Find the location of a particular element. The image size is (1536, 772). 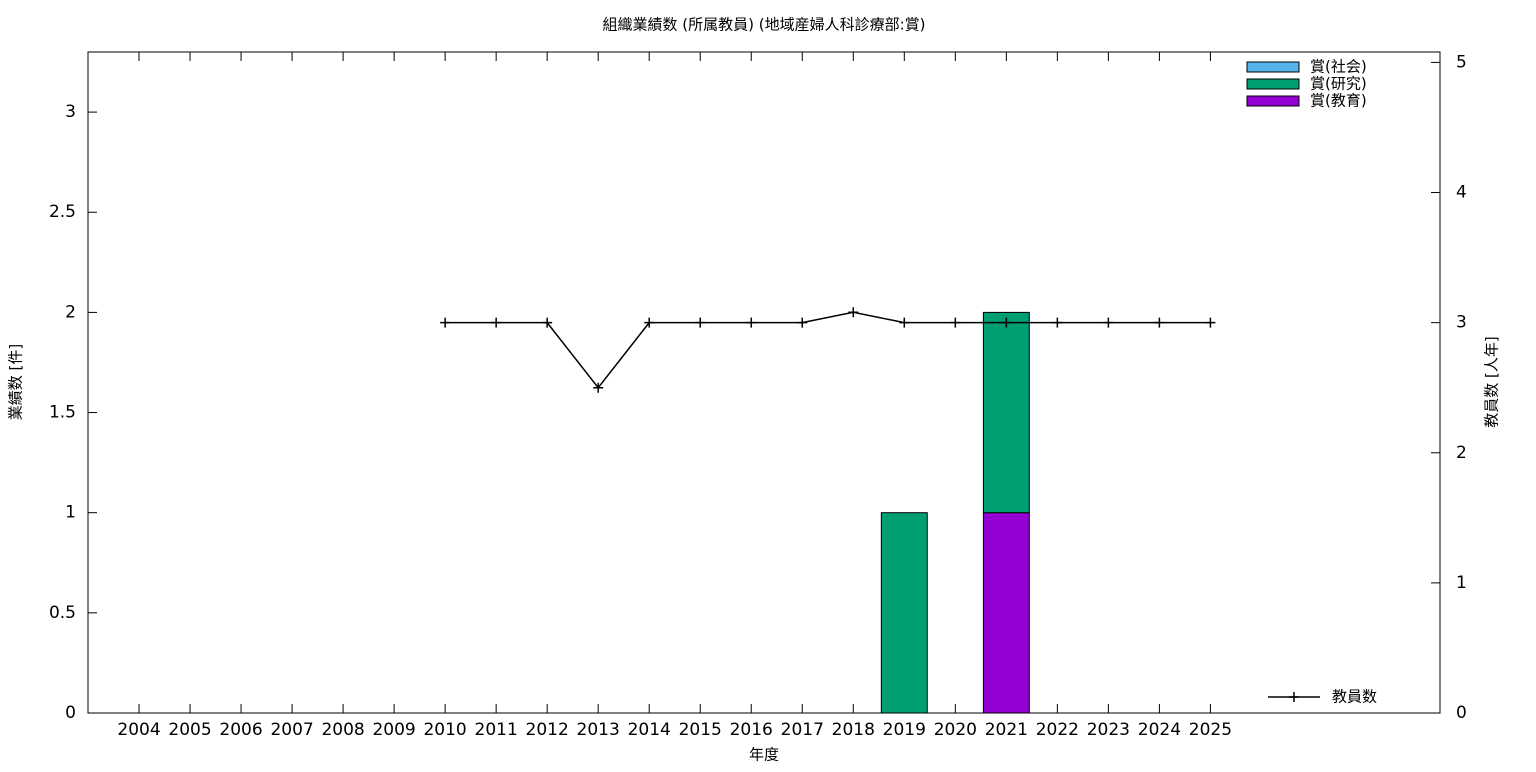

x-tick-label: 2023 is located at coordinates (1108, 730).